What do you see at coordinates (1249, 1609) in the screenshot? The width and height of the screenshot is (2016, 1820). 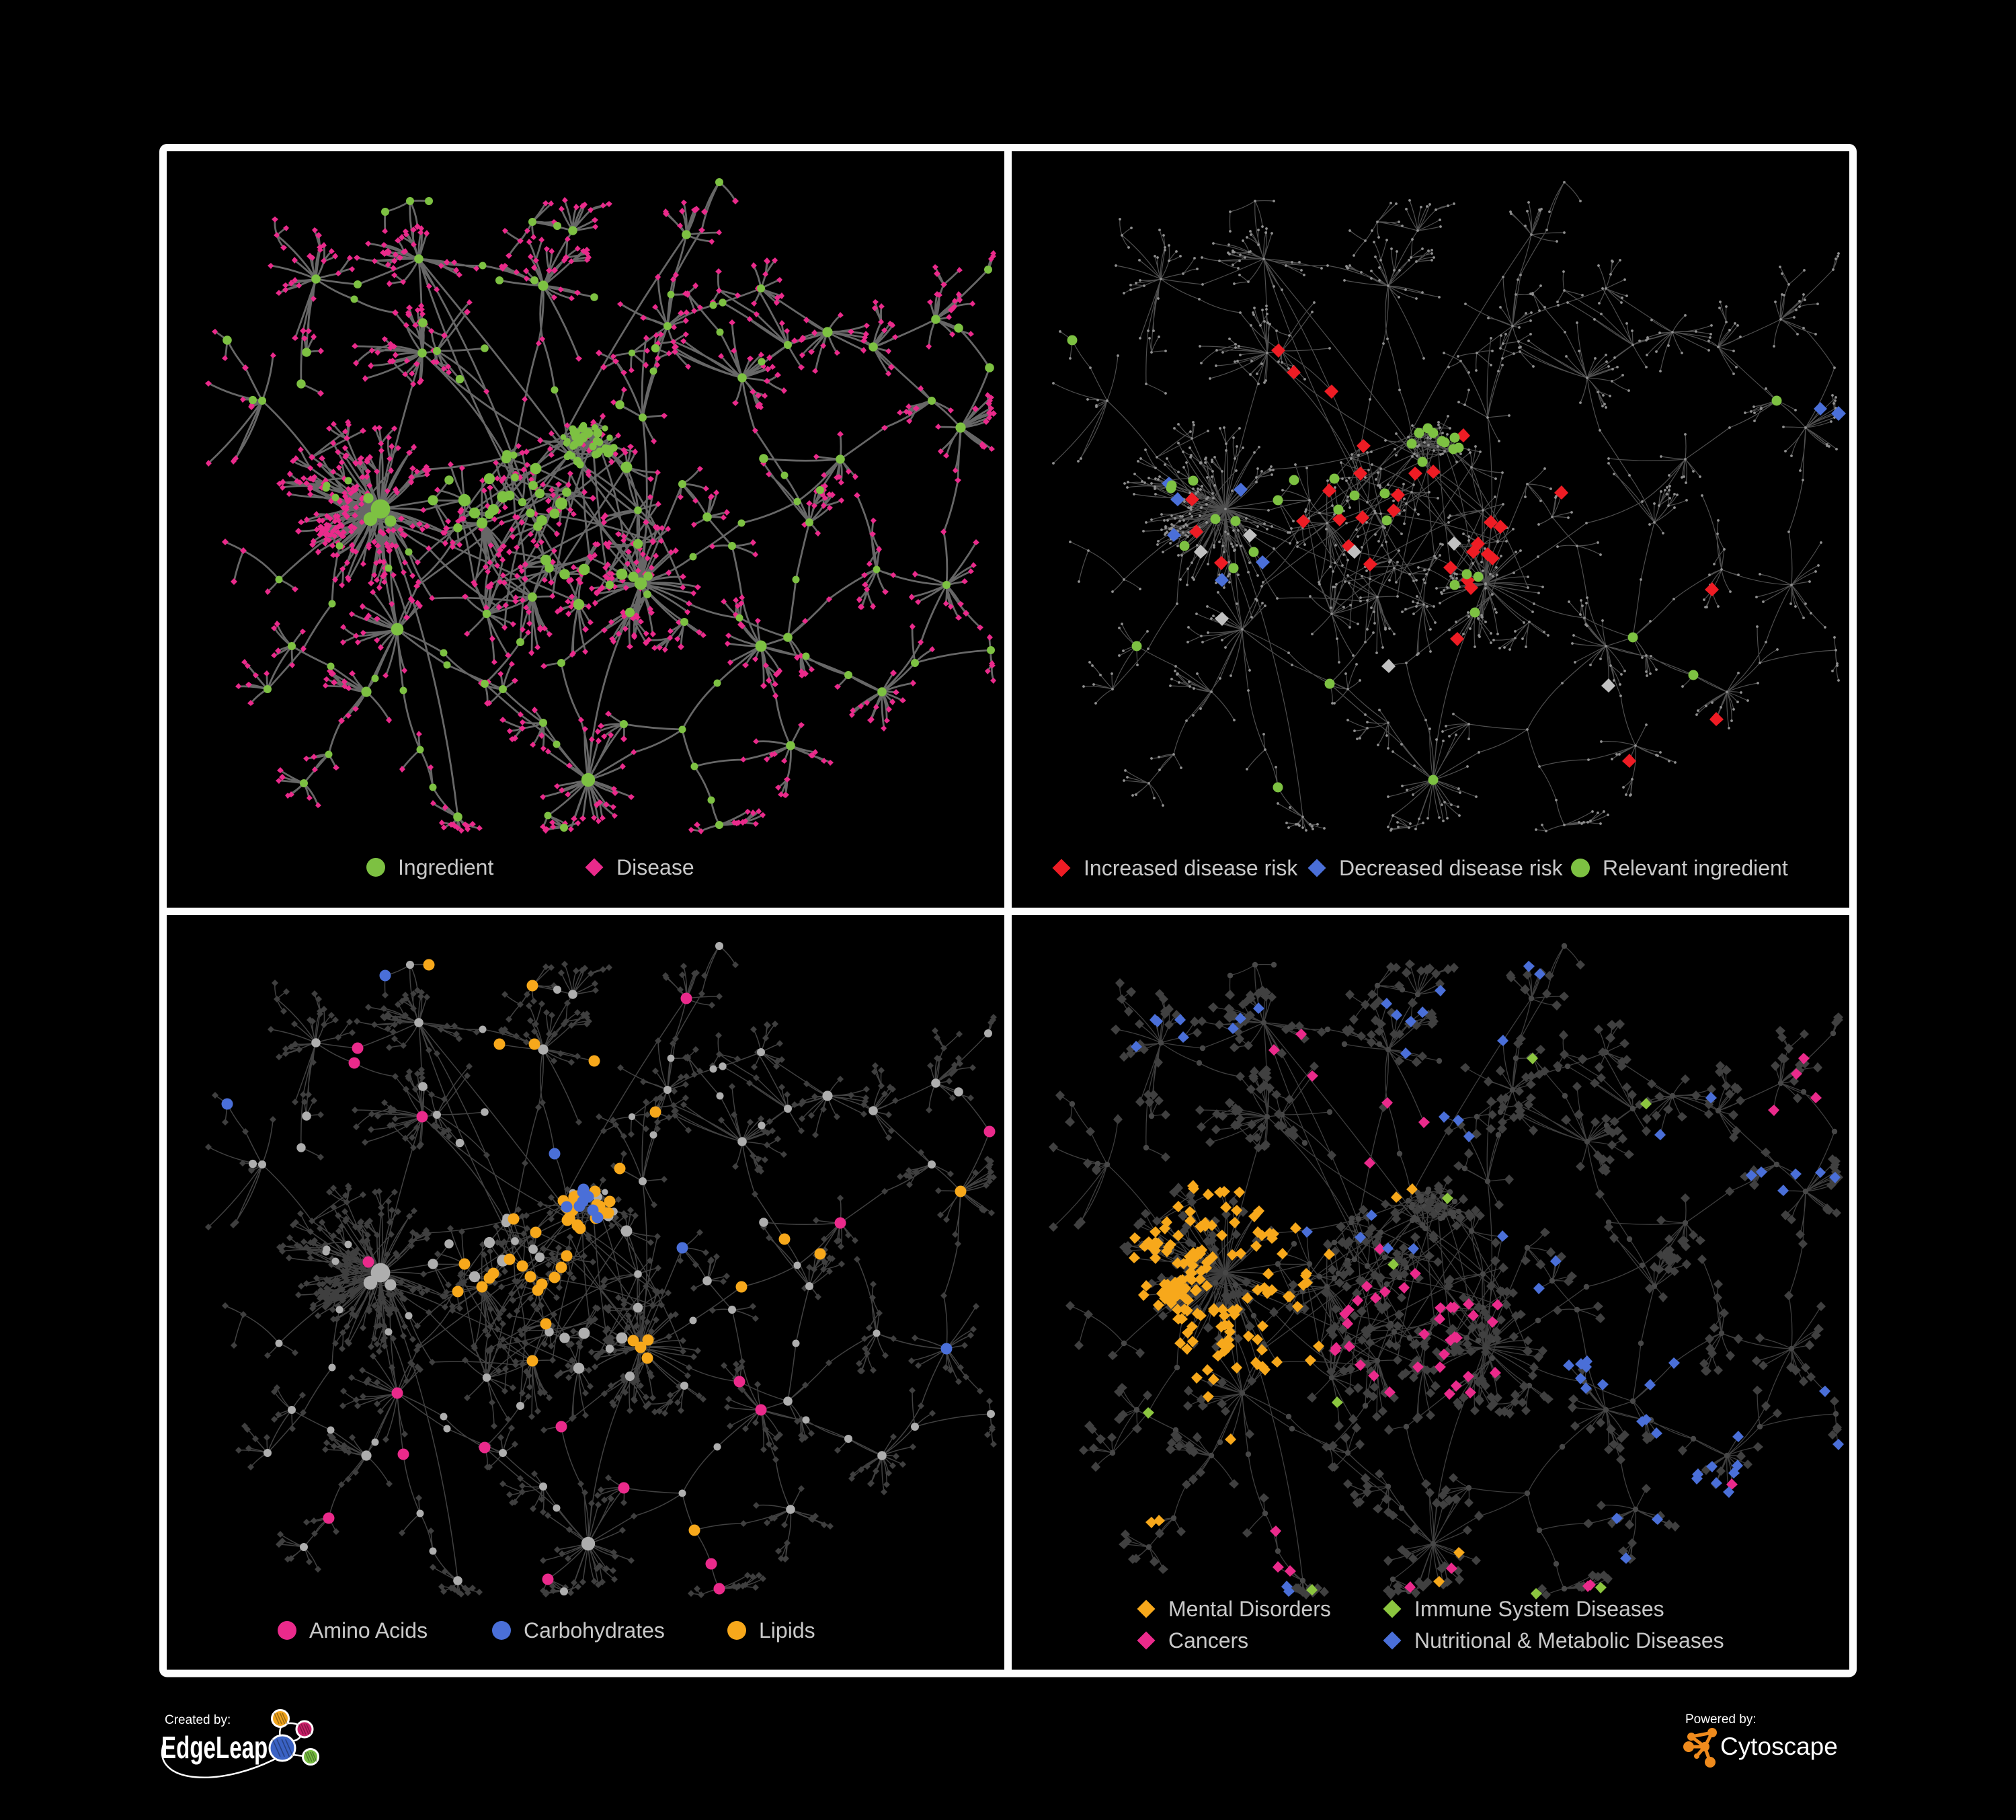 I see `svg-text: Mental Disorders` at bounding box center [1249, 1609].